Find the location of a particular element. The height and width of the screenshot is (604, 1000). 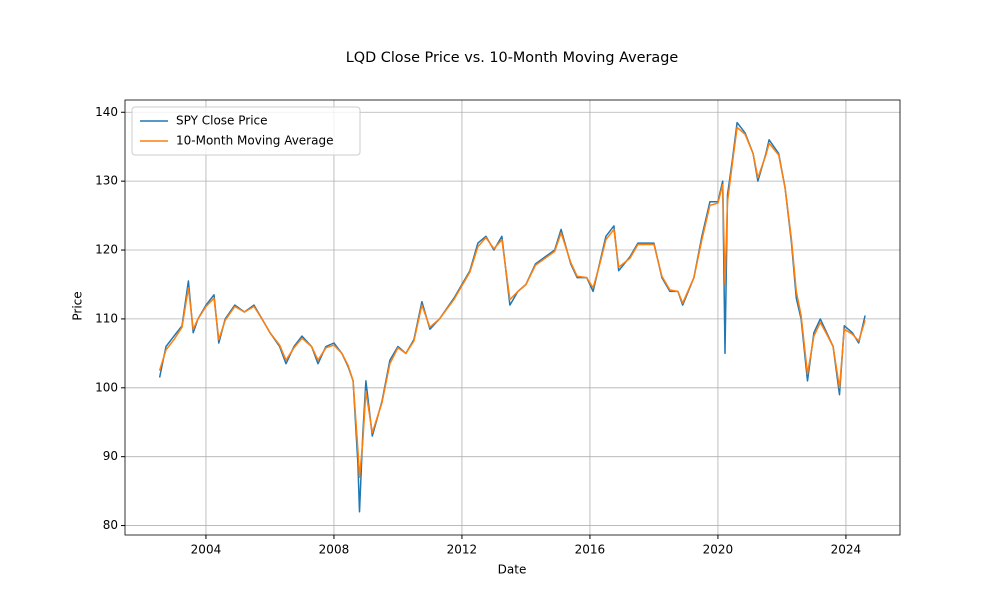

x-tick-label: 2008 is located at coordinates (334, 550).